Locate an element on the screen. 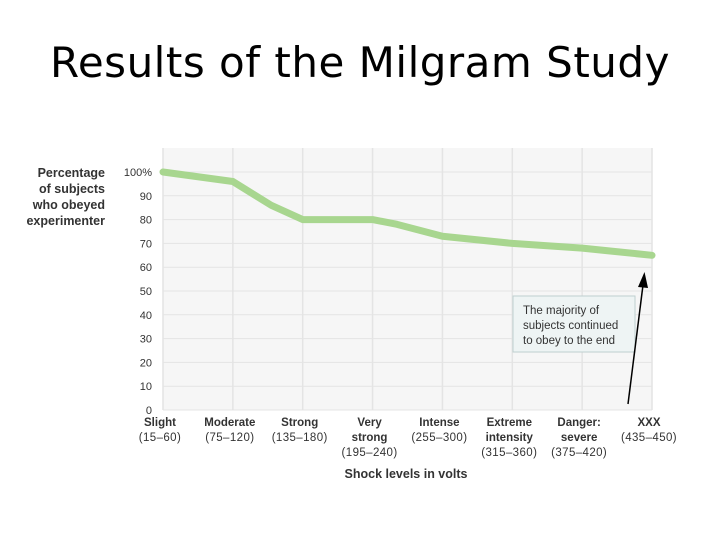  x-tick-range: (375–420) is located at coordinates (579, 453).